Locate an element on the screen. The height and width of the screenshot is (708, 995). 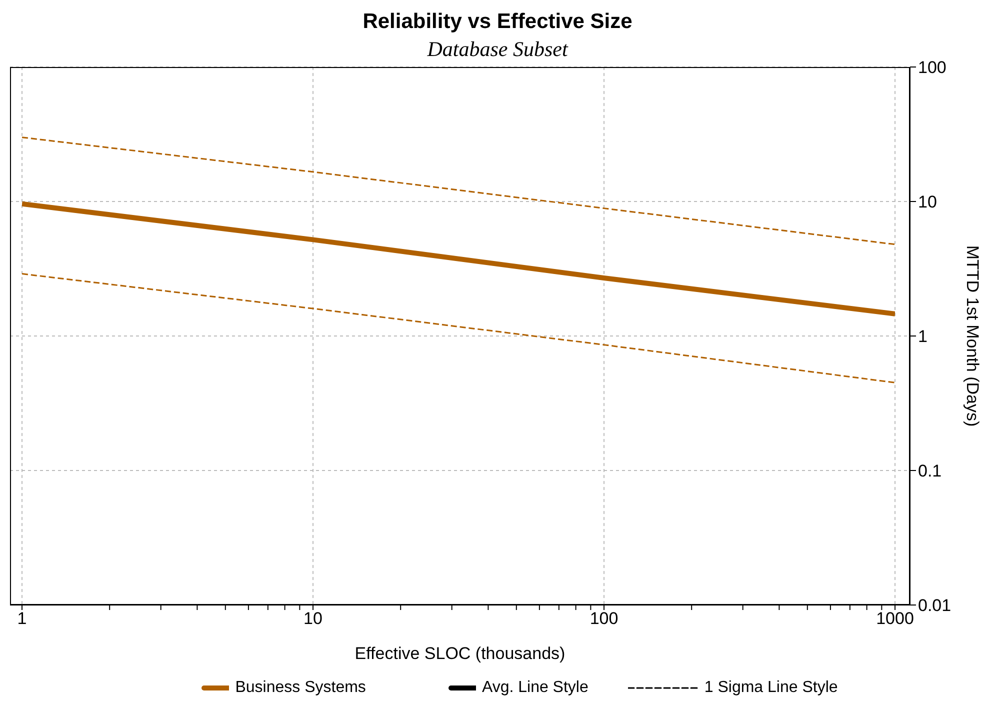
legend-label: 1 Sigma Line Style is located at coordinates (771, 688).